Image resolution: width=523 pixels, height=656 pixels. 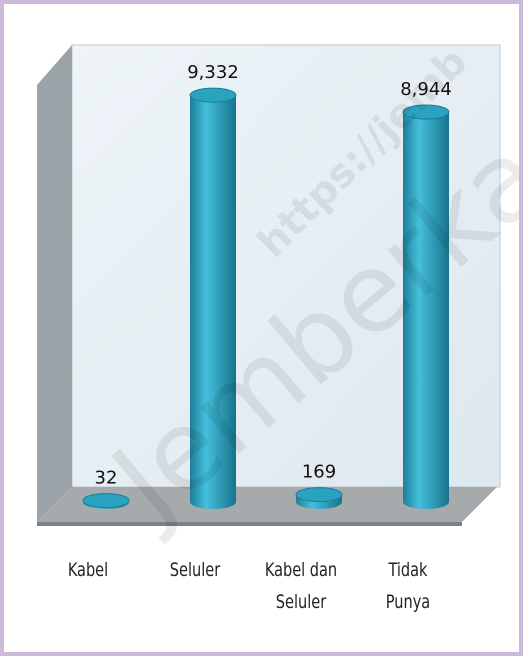 I want to click on x-tick-label: Tidak Punya, so click(x=408, y=586).